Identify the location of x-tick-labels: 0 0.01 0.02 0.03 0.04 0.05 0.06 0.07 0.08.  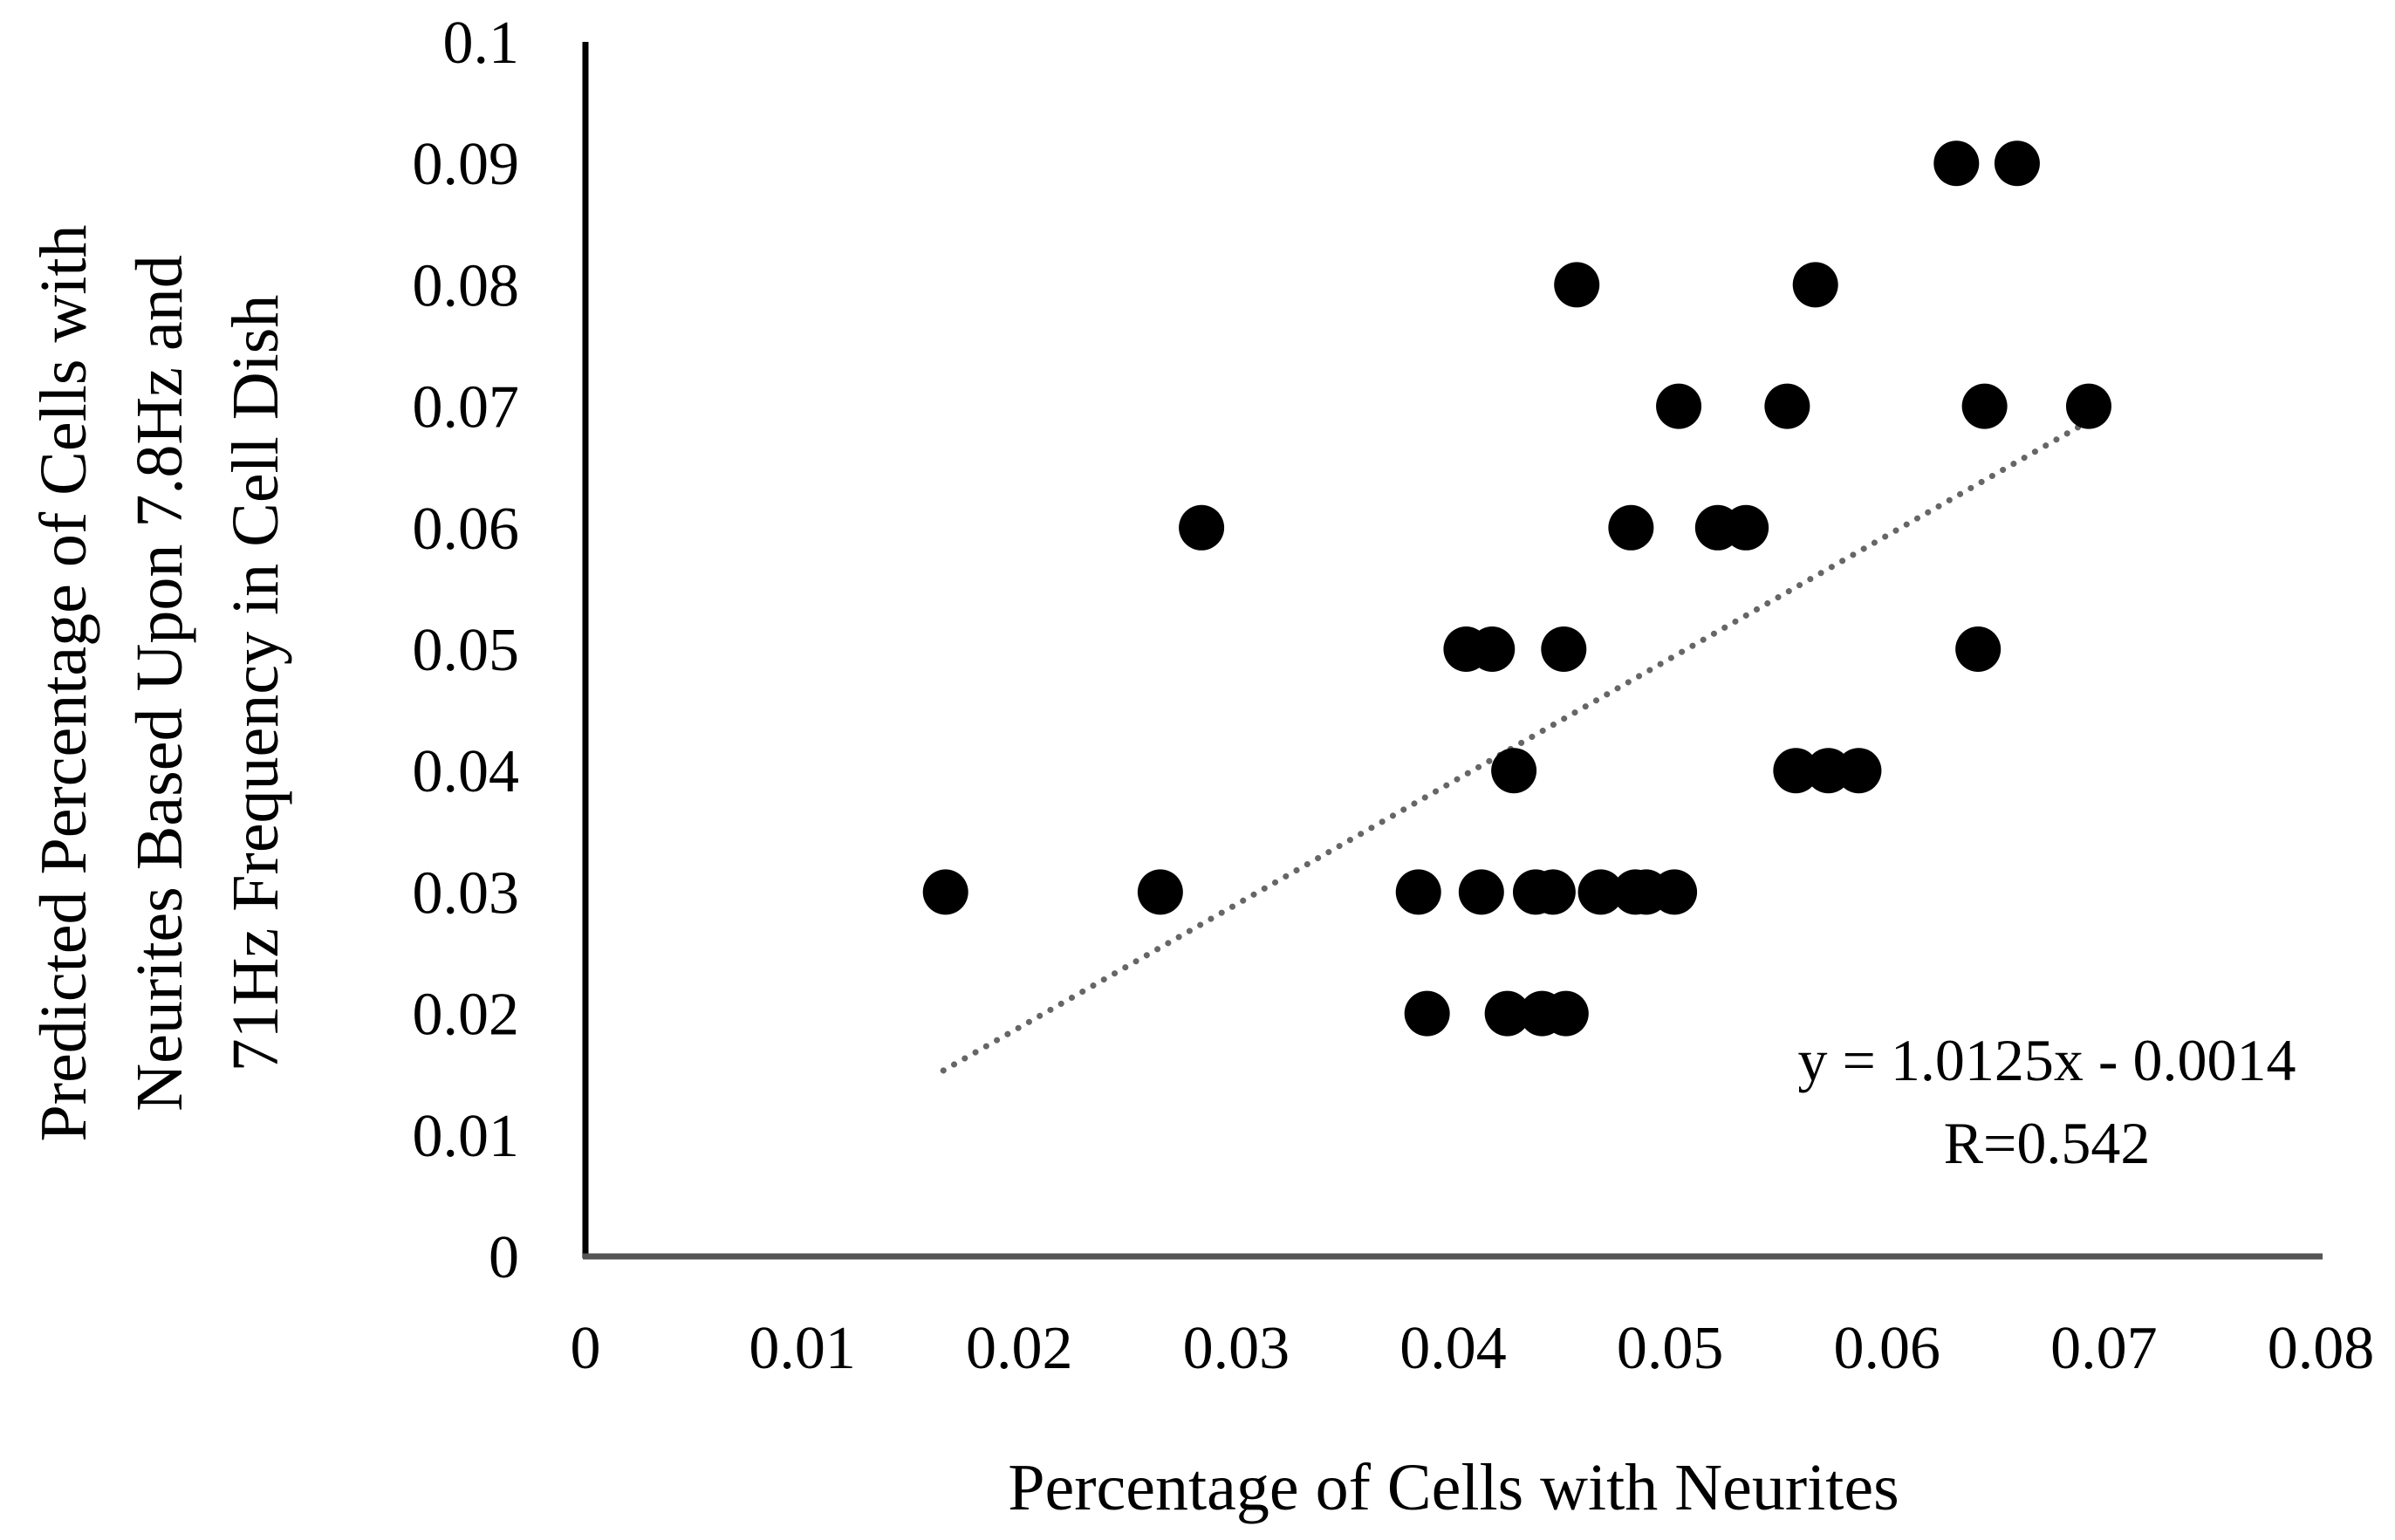
(1473, 1348).